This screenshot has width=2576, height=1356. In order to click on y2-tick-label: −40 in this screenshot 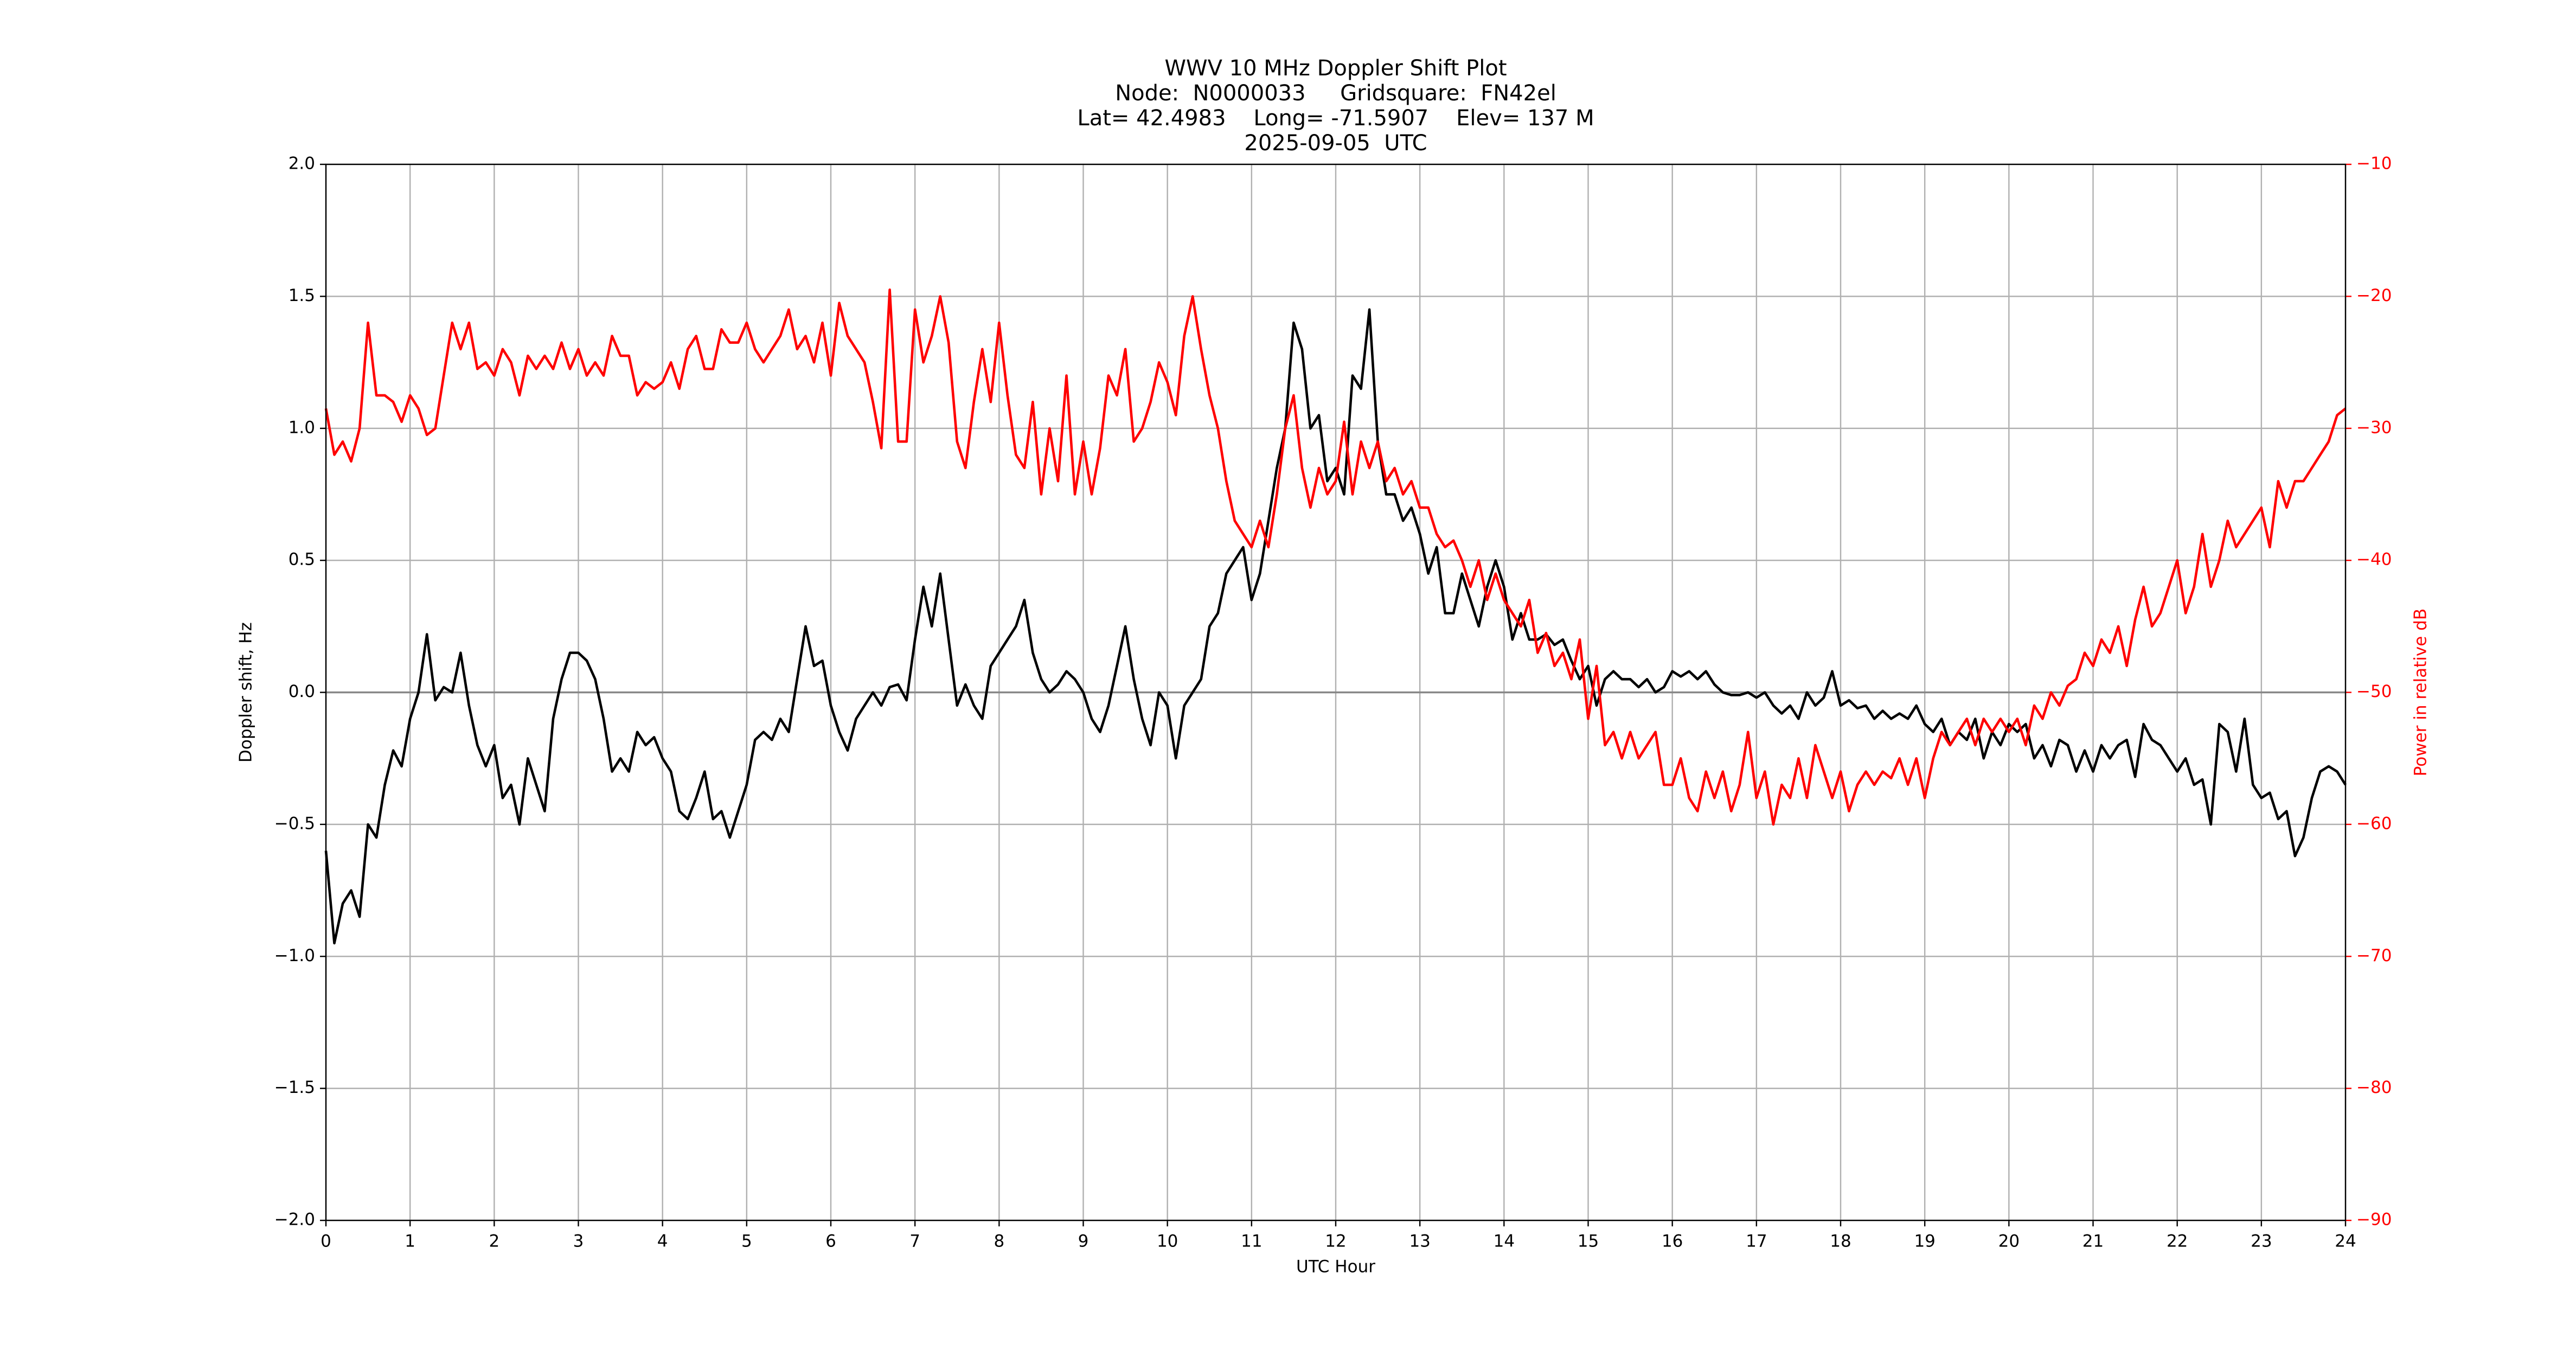, I will do `click(2374, 560)`.